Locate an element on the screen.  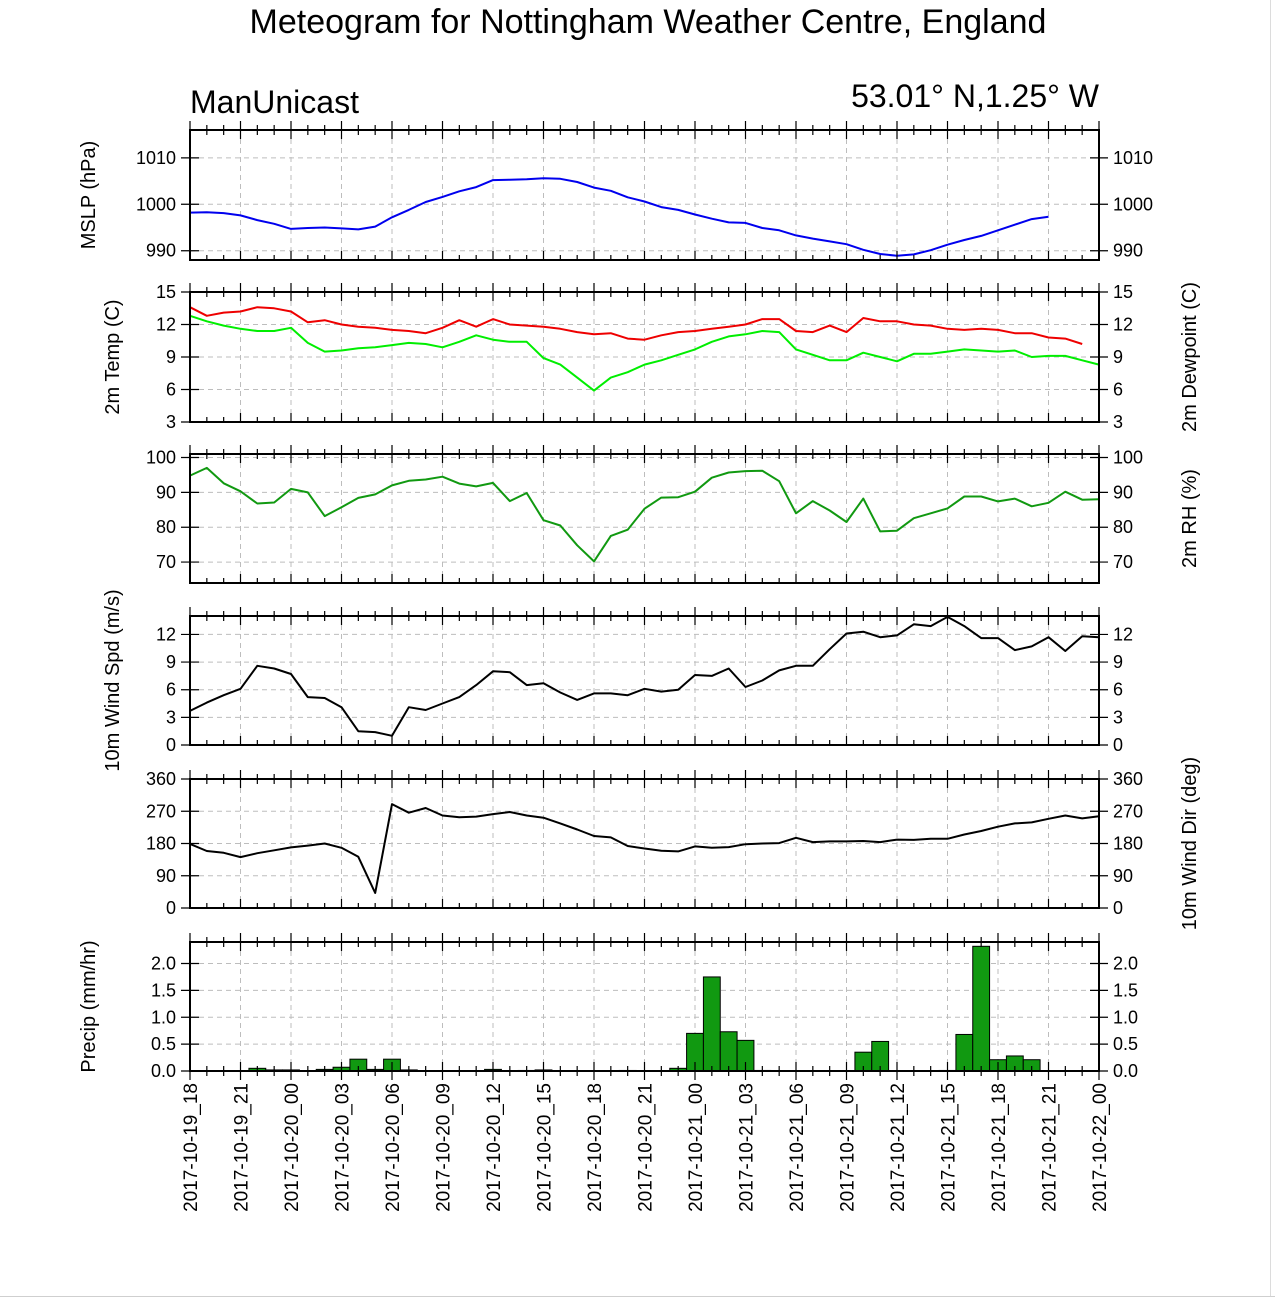
x-tick-label: 2017-10-21_03 is located at coordinates (747, 1147).